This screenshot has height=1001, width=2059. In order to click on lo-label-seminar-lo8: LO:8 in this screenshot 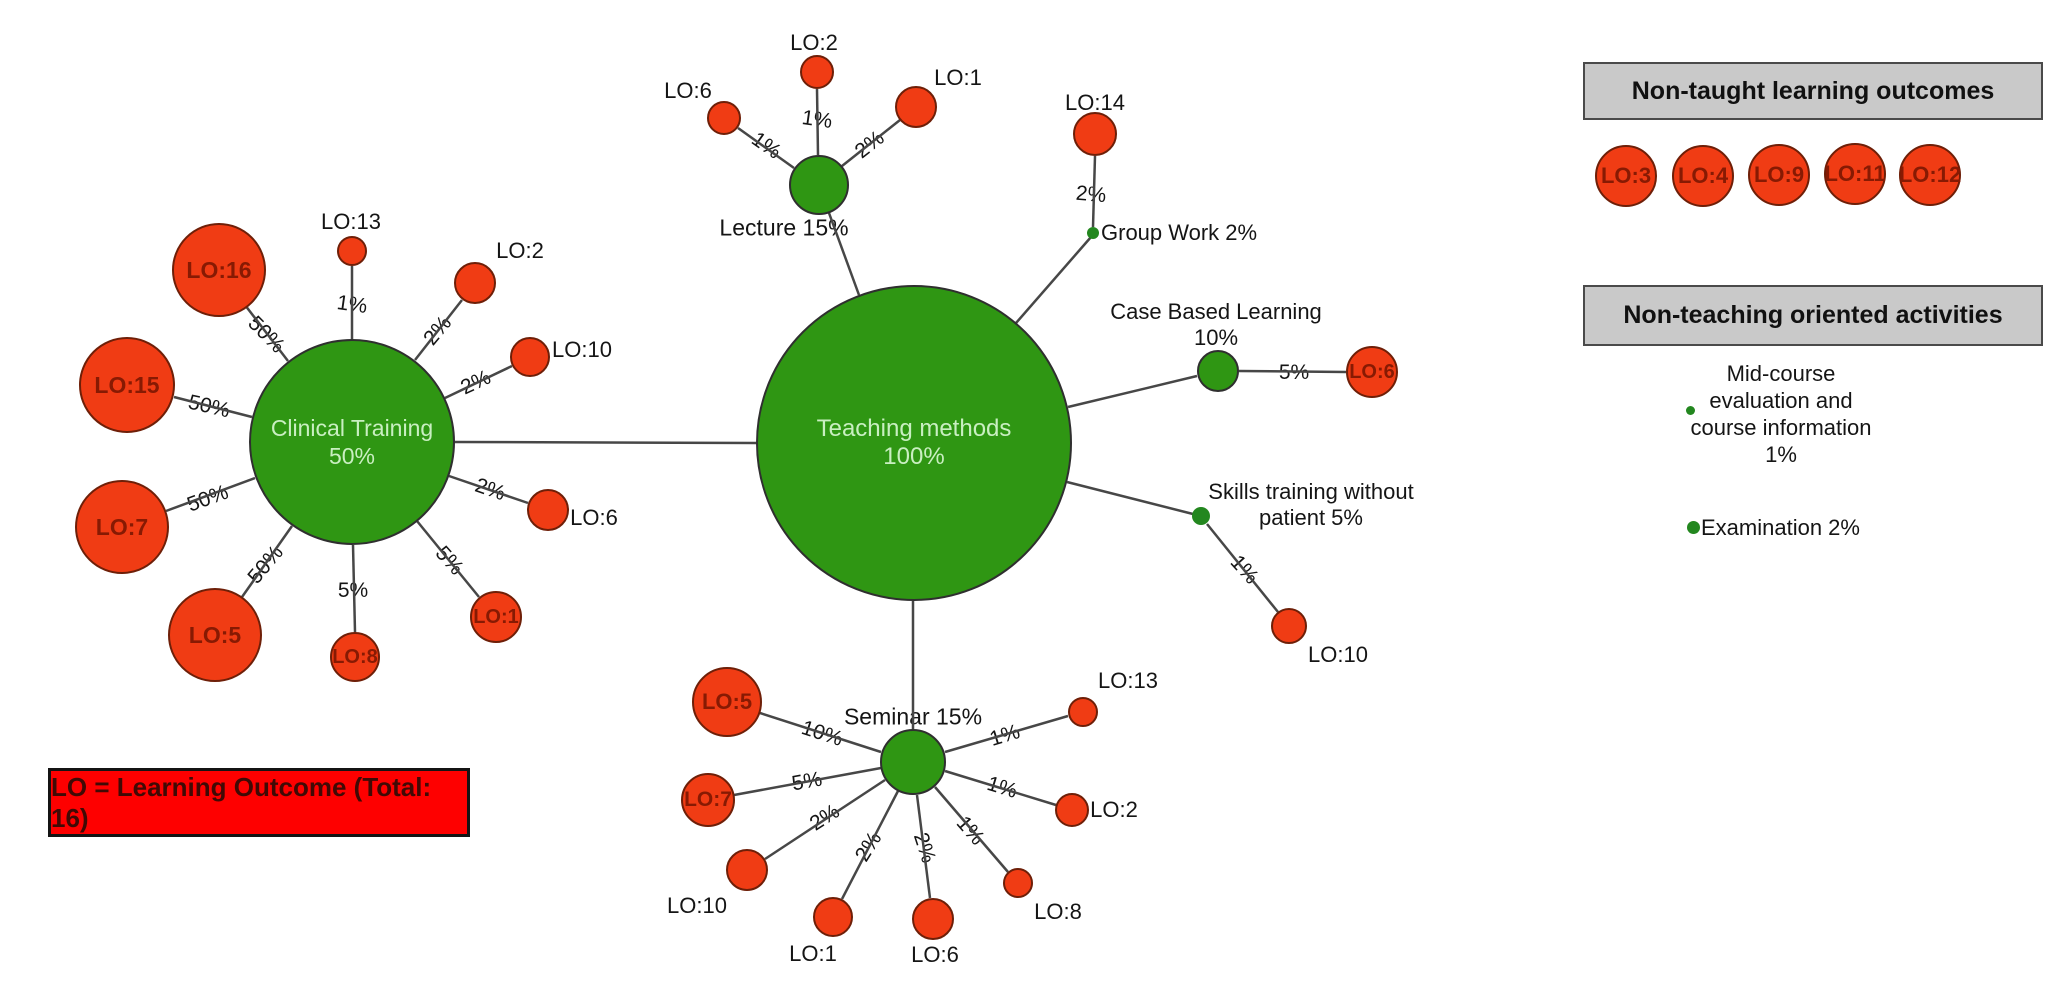, I will do `click(1058, 911)`.